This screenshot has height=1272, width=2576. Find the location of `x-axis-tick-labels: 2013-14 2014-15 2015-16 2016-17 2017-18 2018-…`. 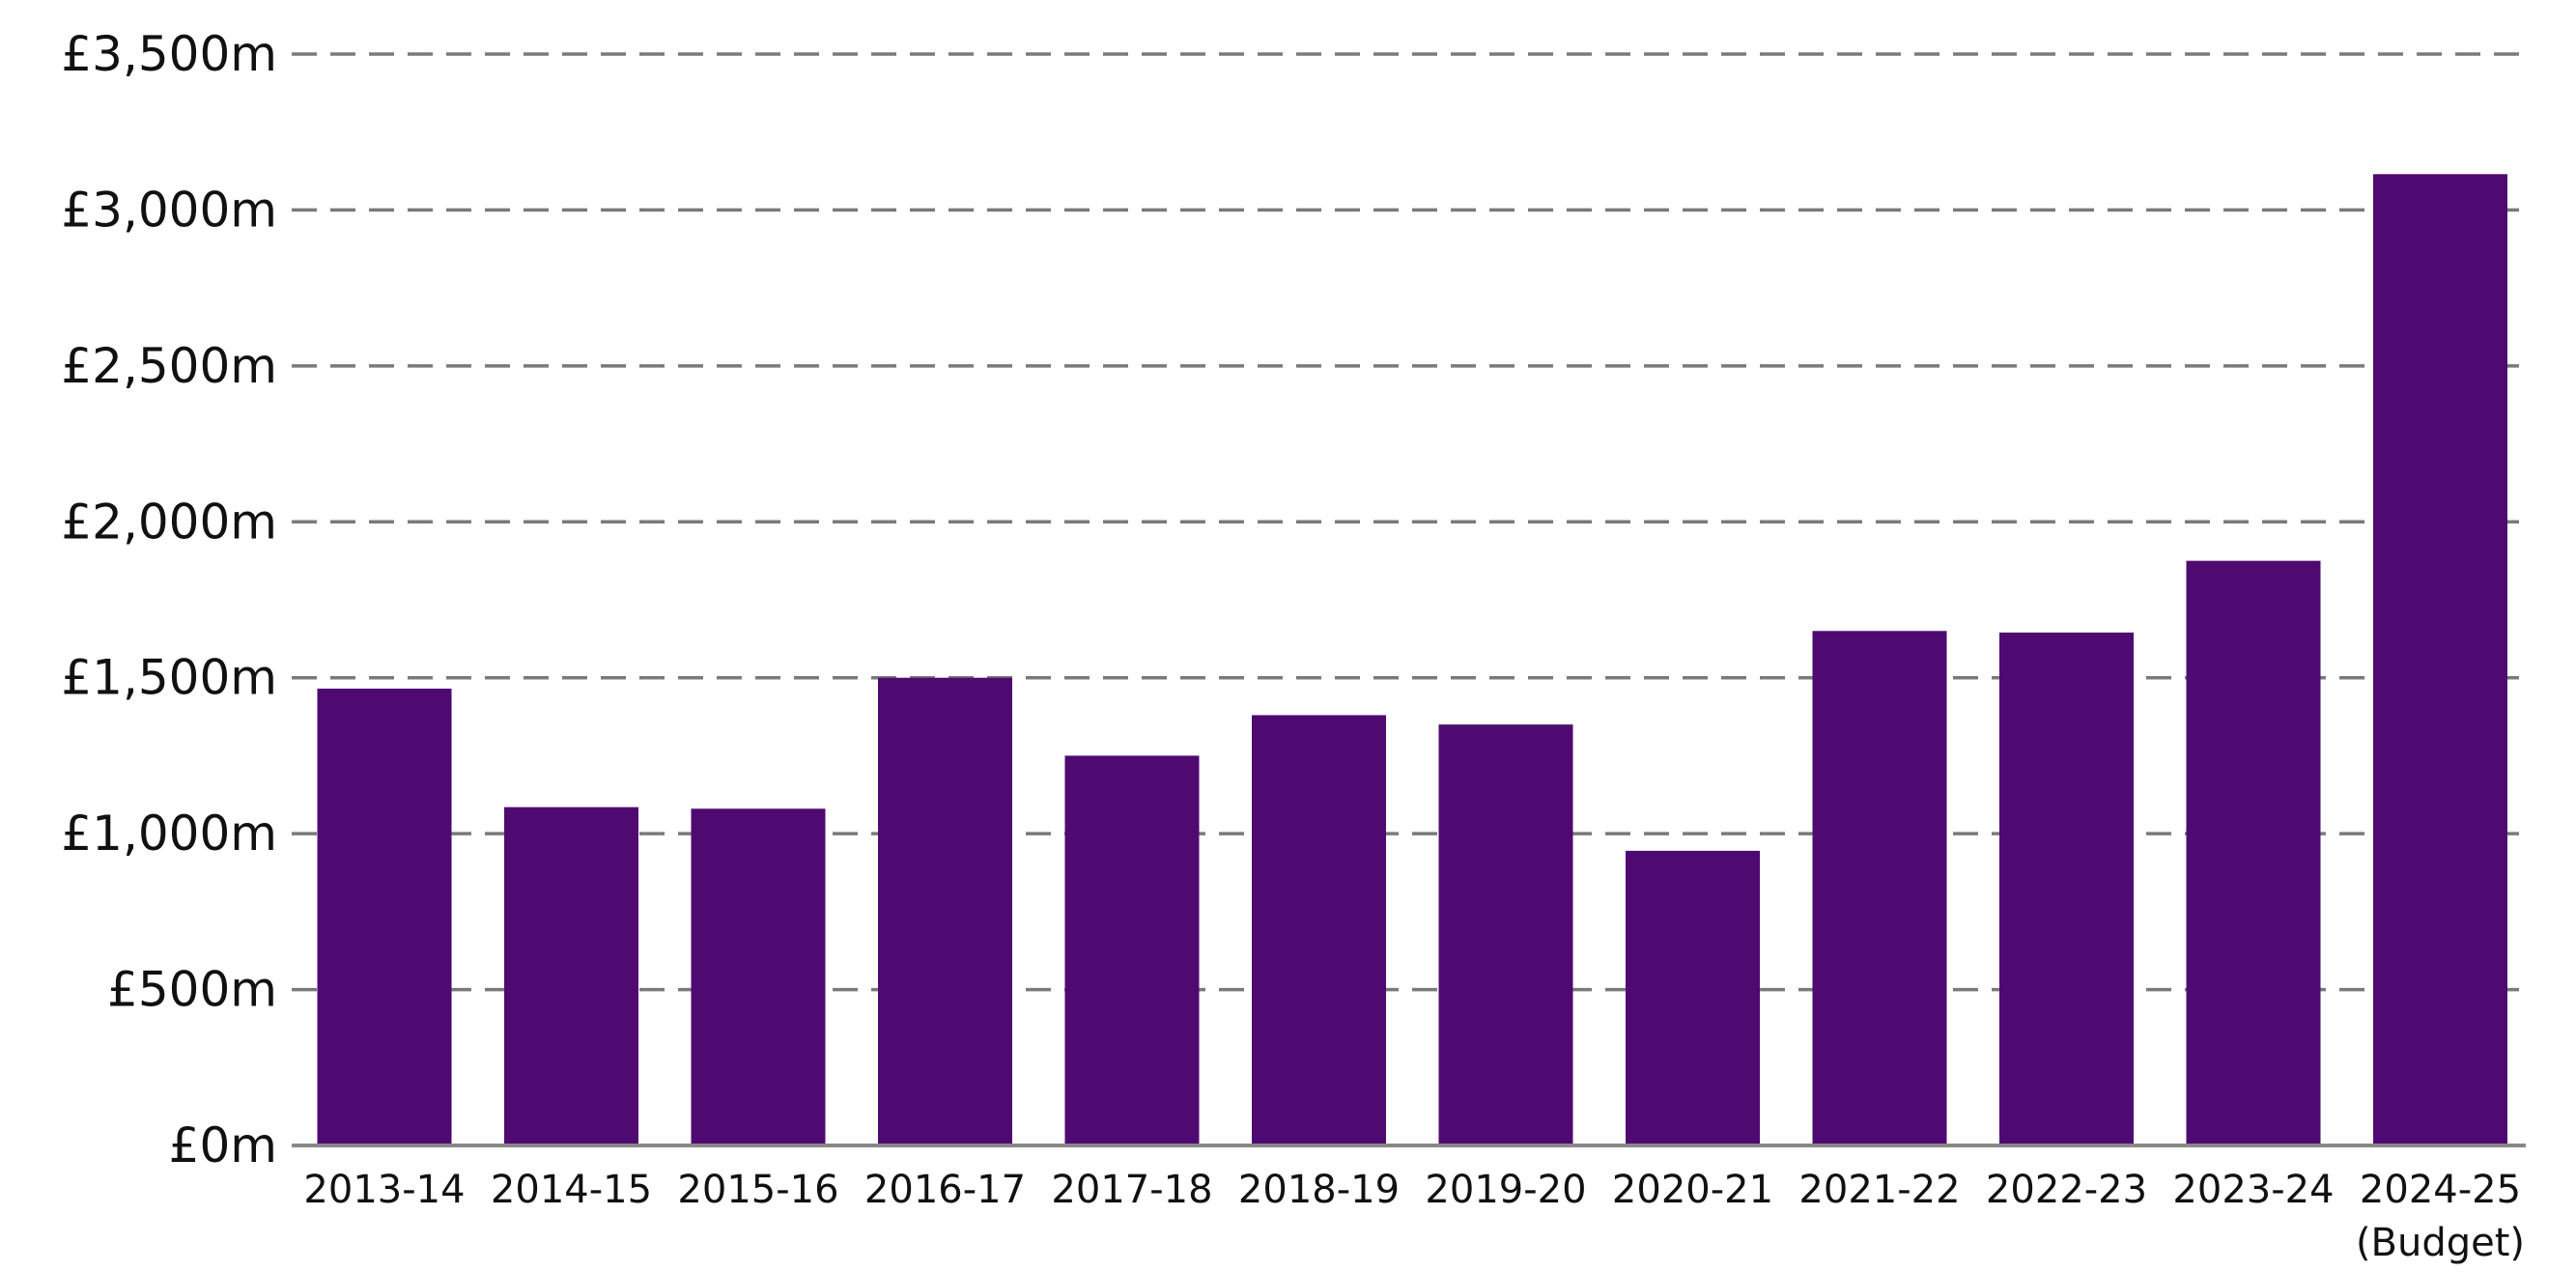

x-axis-tick-labels: 2013-14 2014-15 2015-16 2016-17 2017-18 2018-… is located at coordinates (1414, 1217).